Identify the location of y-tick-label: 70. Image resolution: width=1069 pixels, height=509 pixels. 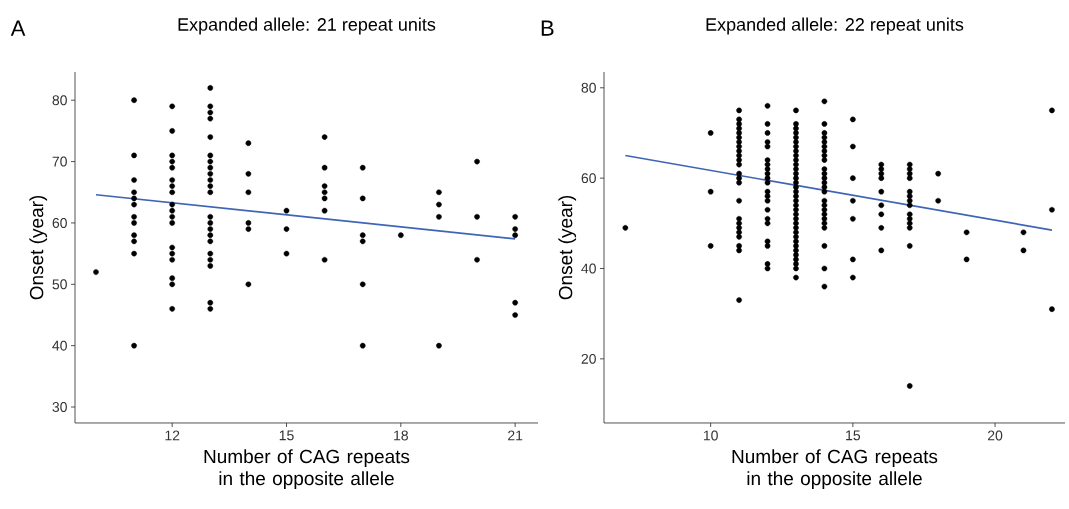
(59, 161).